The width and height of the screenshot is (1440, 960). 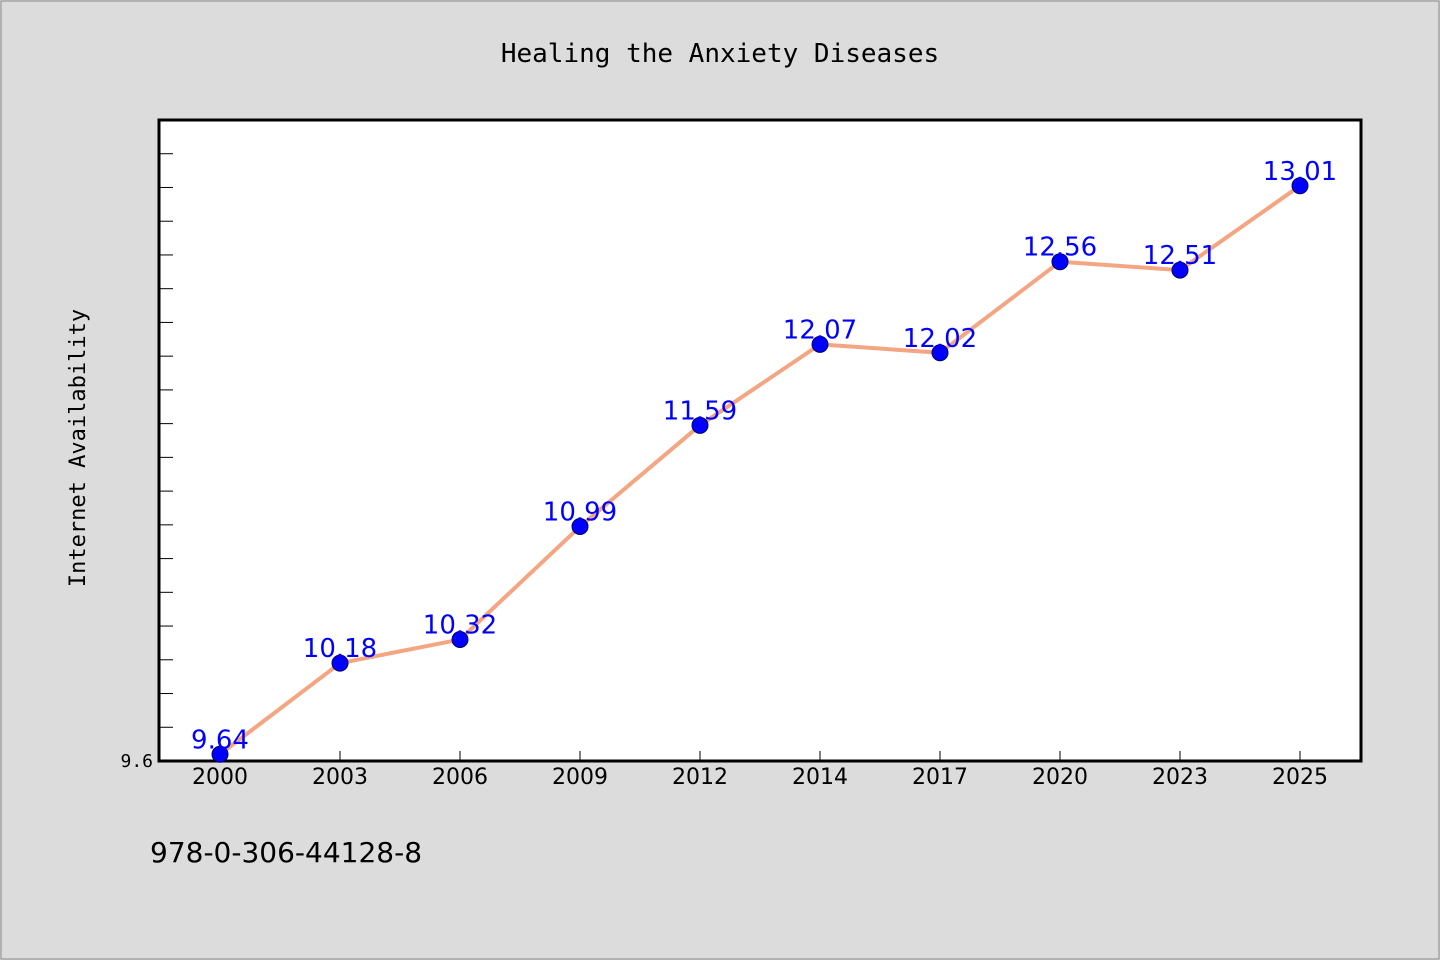 I want to click on x-tick-label: 2009, so click(x=580, y=777).